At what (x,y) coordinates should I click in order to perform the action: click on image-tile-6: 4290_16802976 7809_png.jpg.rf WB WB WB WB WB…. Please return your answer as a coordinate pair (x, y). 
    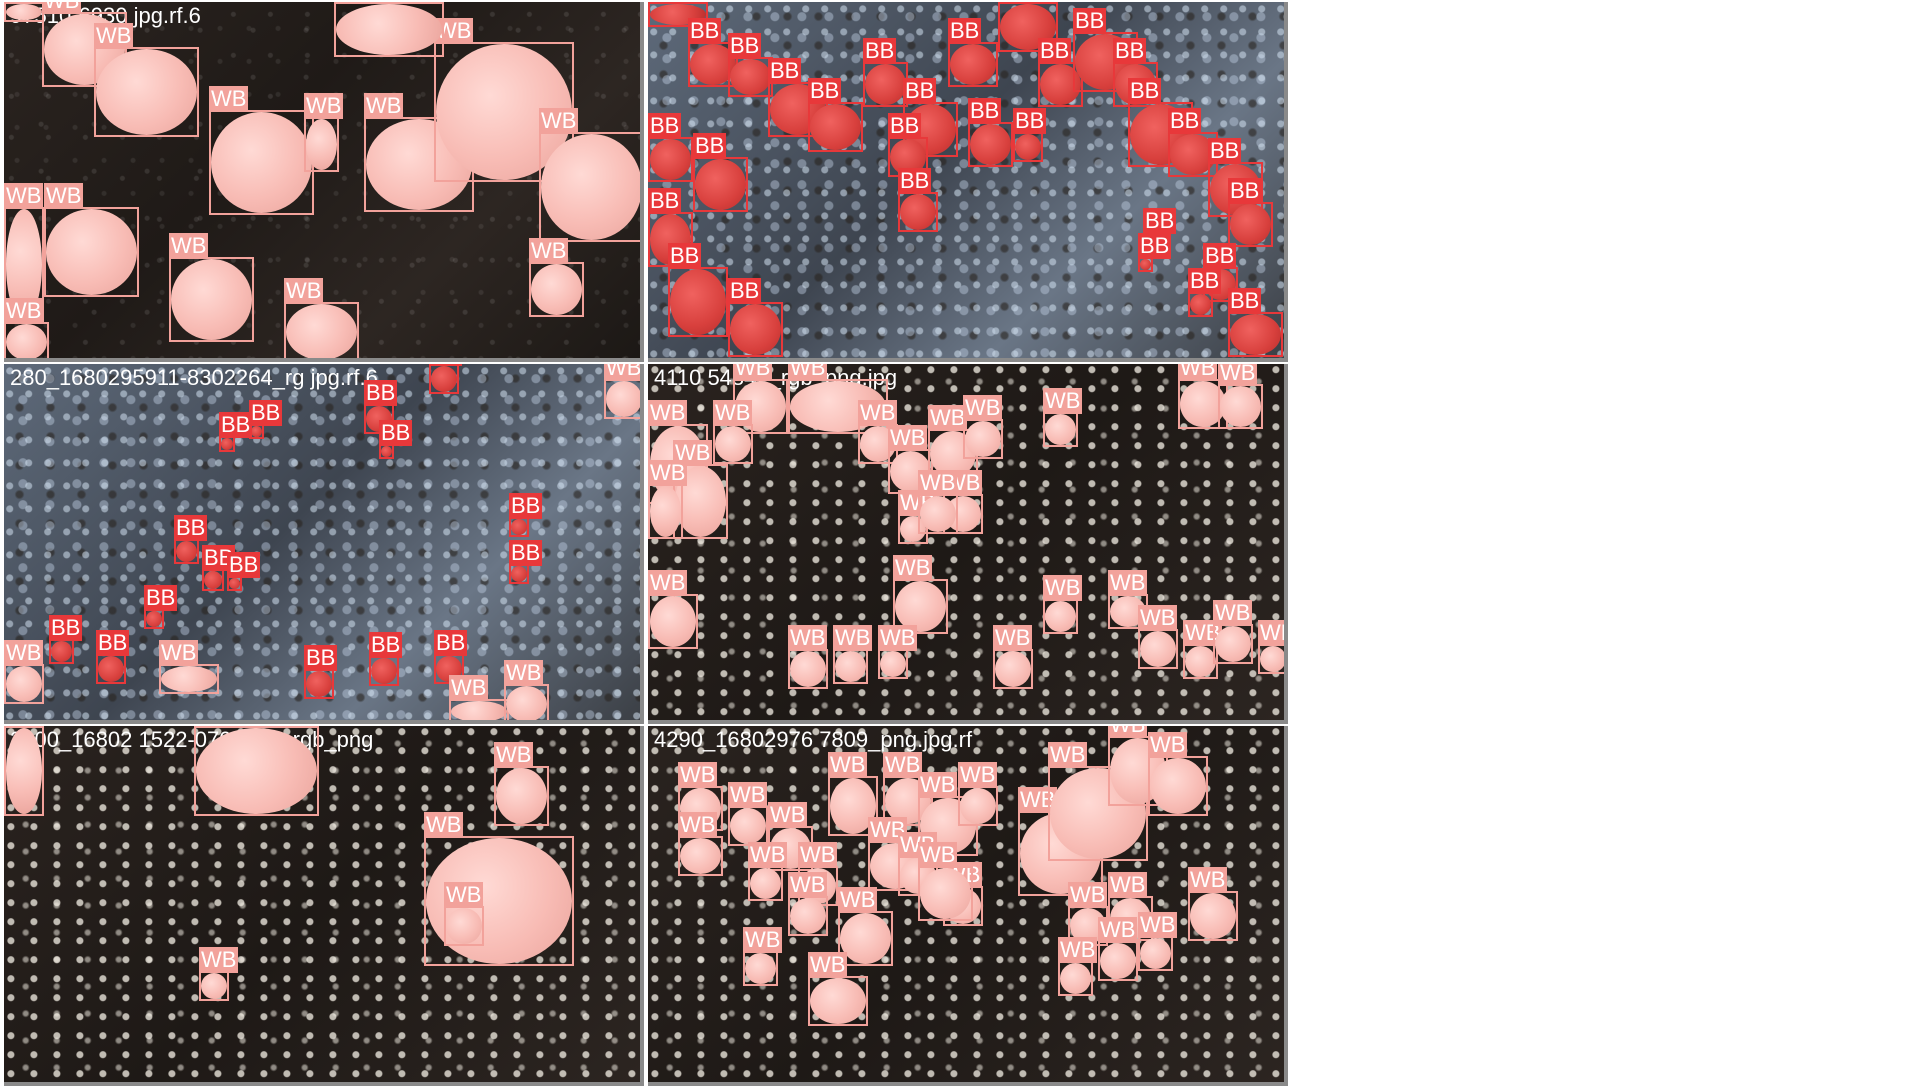
    Looking at the image, I should click on (968, 906).